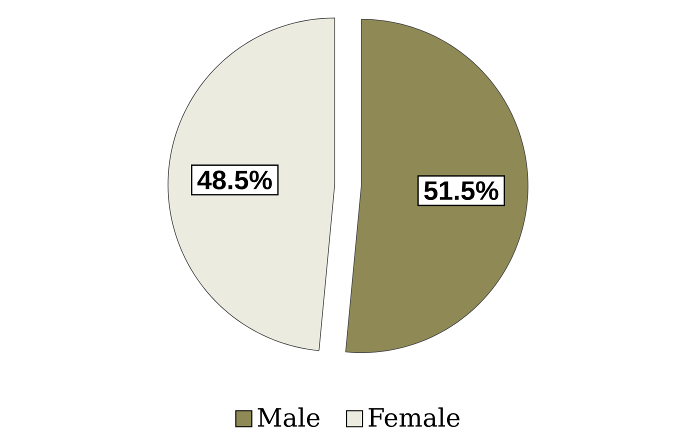 This screenshot has width=696, height=439. What do you see at coordinates (461, 190) in the screenshot?
I see `data-label: 51.5%` at bounding box center [461, 190].